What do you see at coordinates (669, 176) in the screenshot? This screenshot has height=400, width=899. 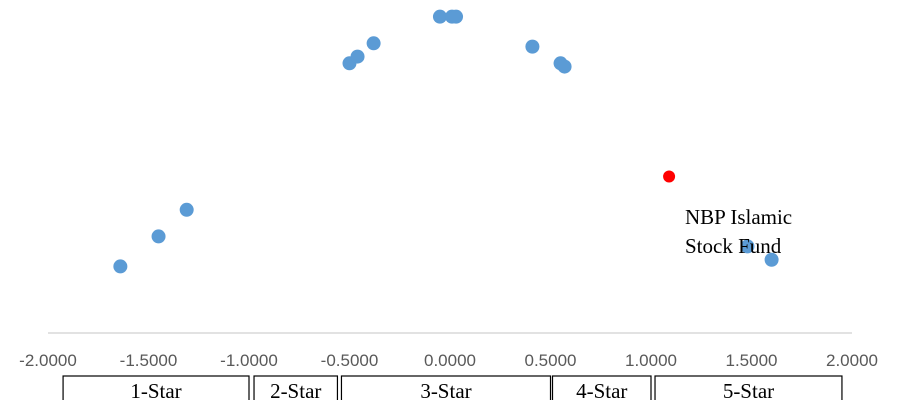 I see `highlighted-data-point` at bounding box center [669, 176].